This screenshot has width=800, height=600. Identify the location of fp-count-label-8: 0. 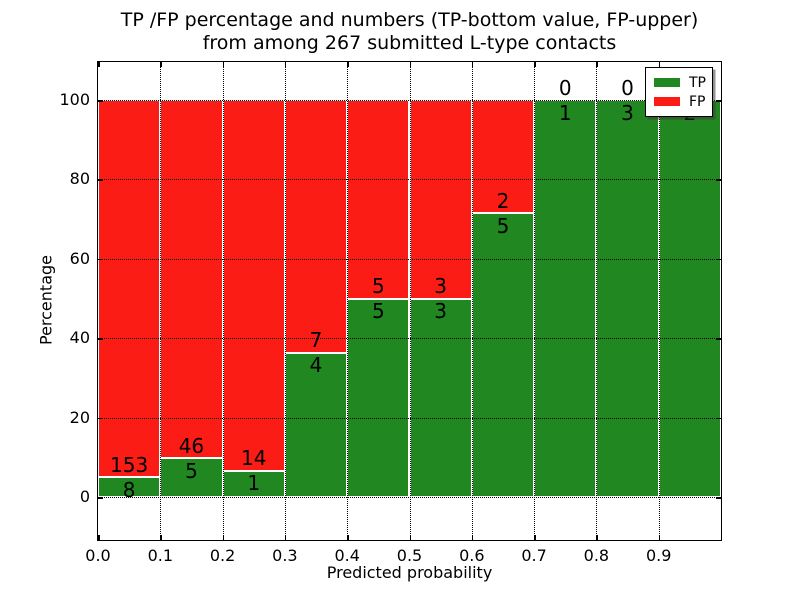
(627, 87).